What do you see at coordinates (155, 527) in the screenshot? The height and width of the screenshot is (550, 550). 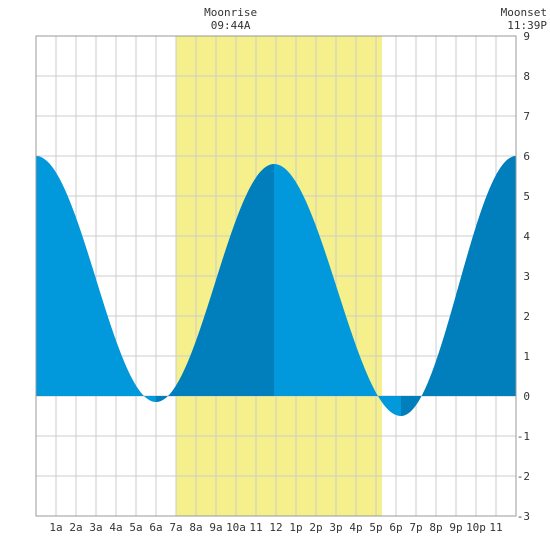 I see `x-tick-label: 6a` at bounding box center [155, 527].